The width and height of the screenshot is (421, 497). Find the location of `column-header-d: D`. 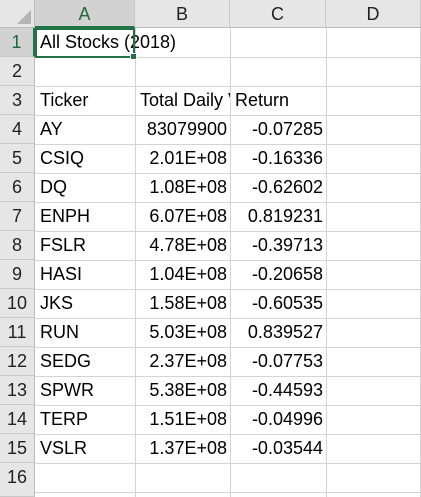

column-header-d: D is located at coordinates (373, 14).